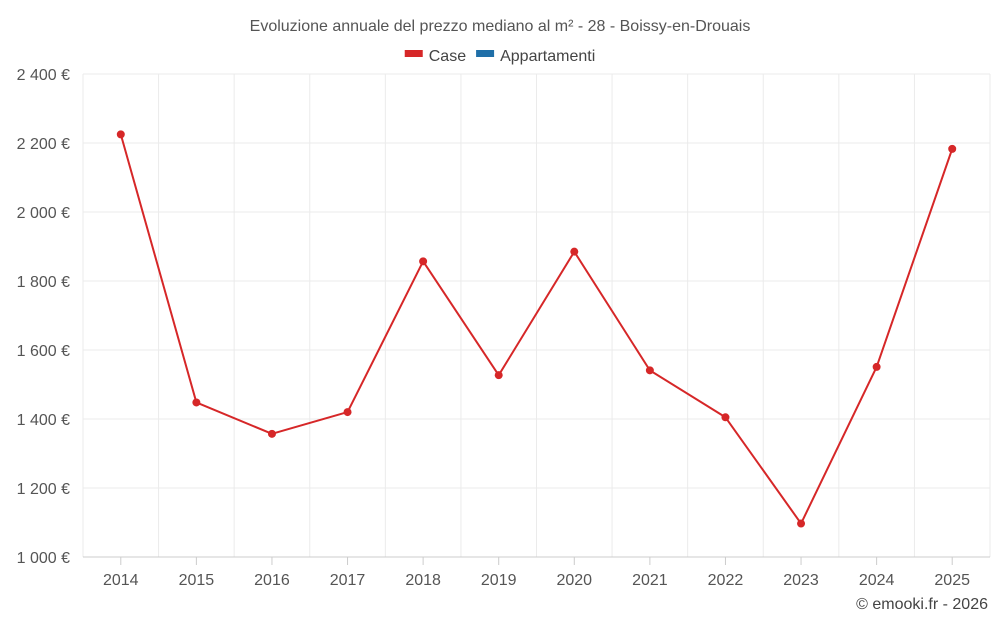  I want to click on legend: Case Appartamenti, so click(499, 56).